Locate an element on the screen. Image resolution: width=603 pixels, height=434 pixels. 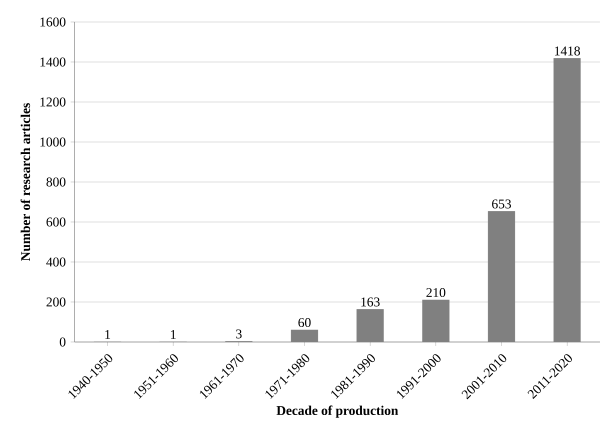
y-tick-label: 200 is located at coordinates (56, 301).